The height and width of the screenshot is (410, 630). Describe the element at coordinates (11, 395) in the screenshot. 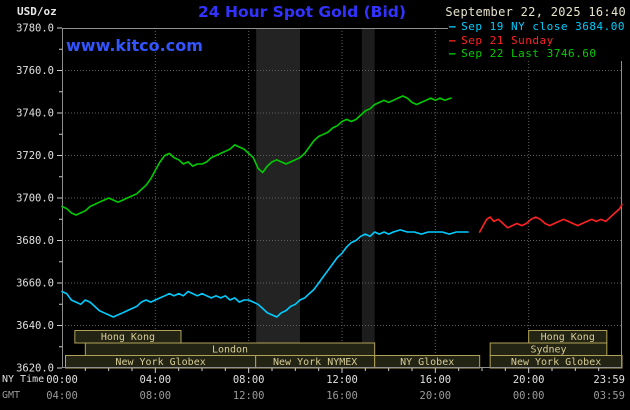

I see `gmt-axis-label: GMT` at that location.